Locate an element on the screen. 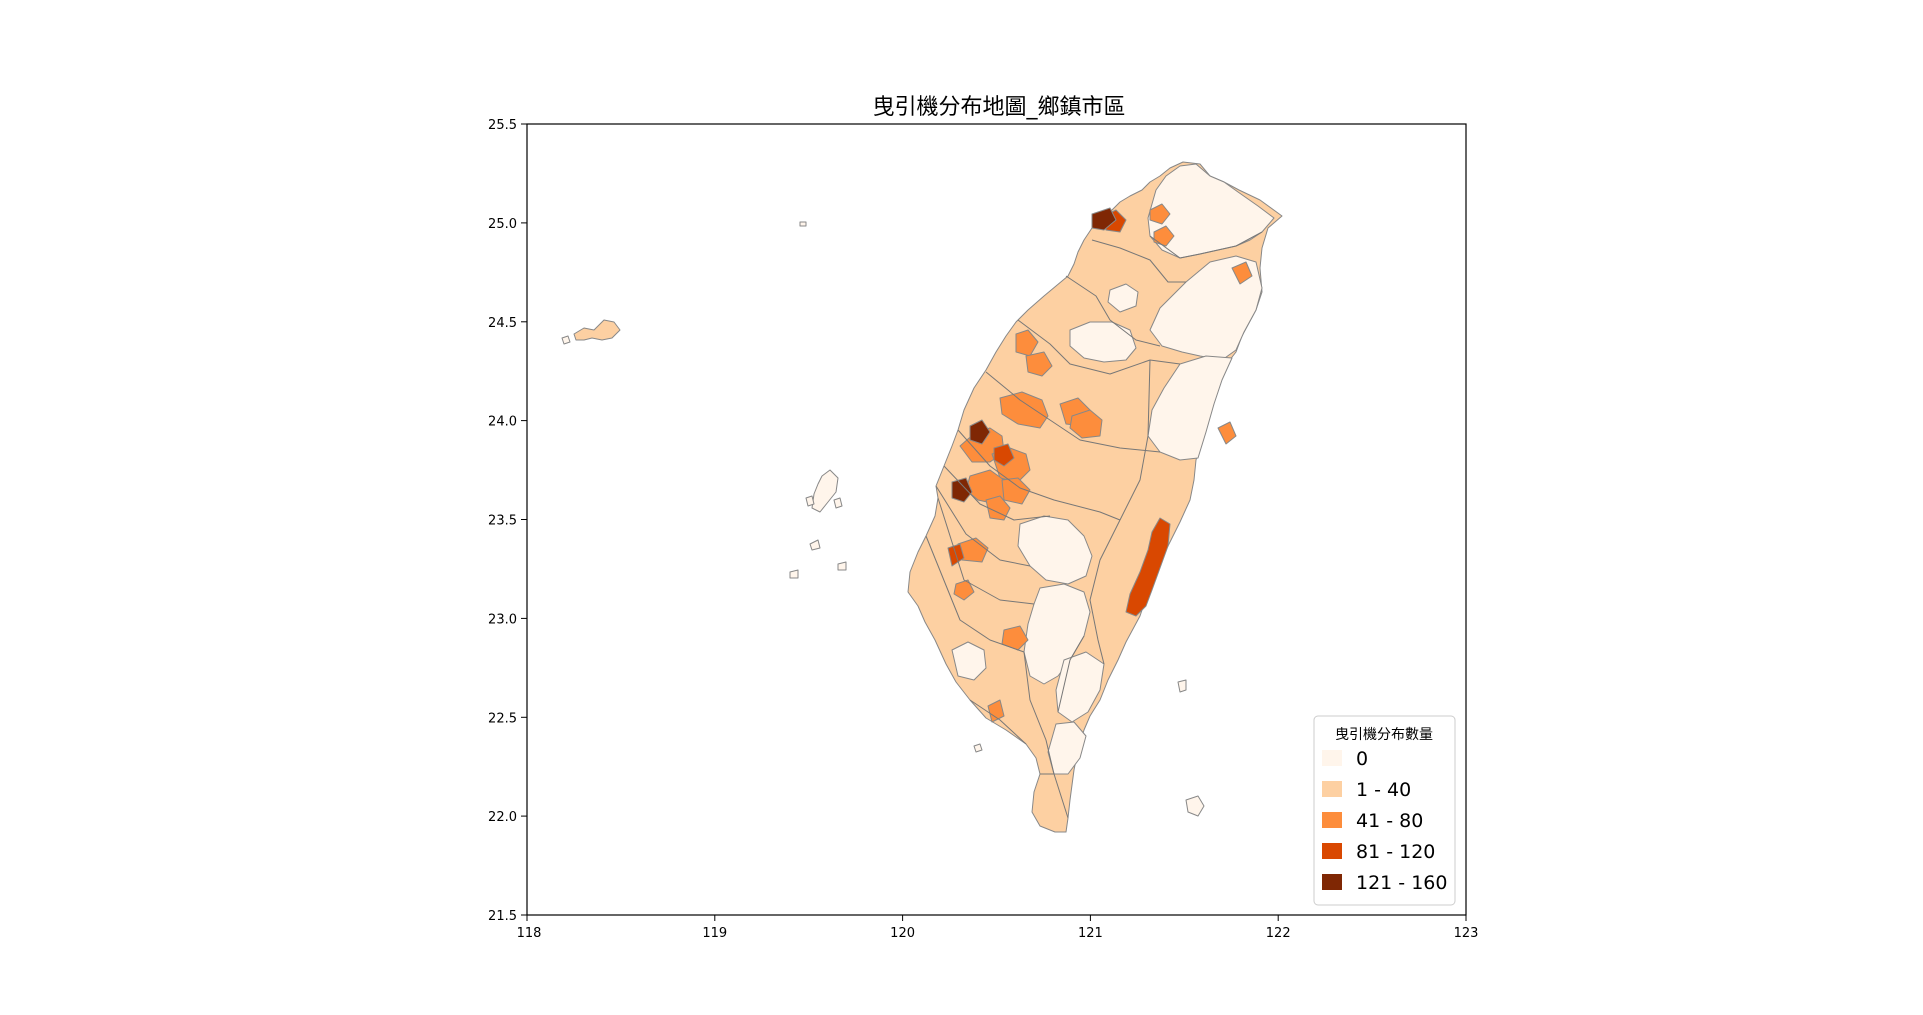 The width and height of the screenshot is (1923, 1015). region-taoyuan-orange is located at coordinates (1160, 214).